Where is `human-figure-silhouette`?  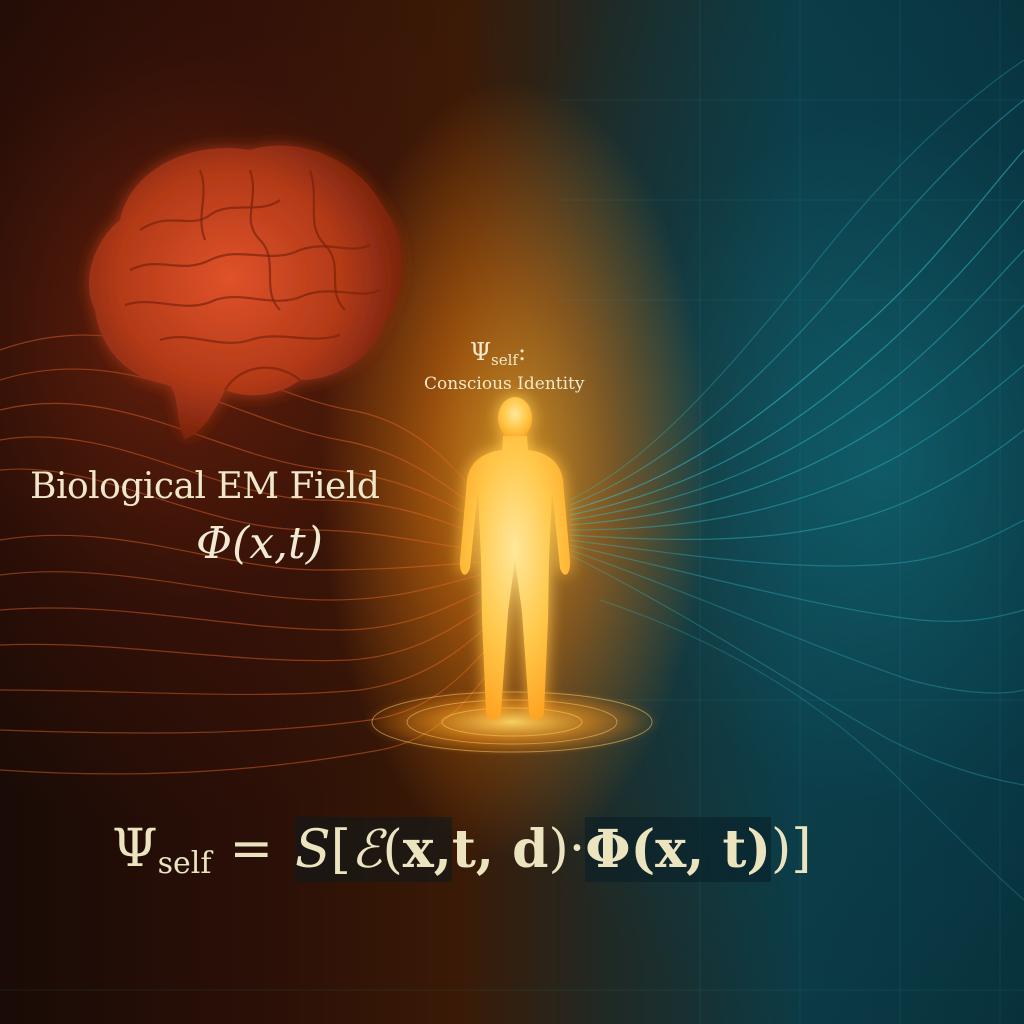
human-figure-silhouette is located at coordinates (515, 558).